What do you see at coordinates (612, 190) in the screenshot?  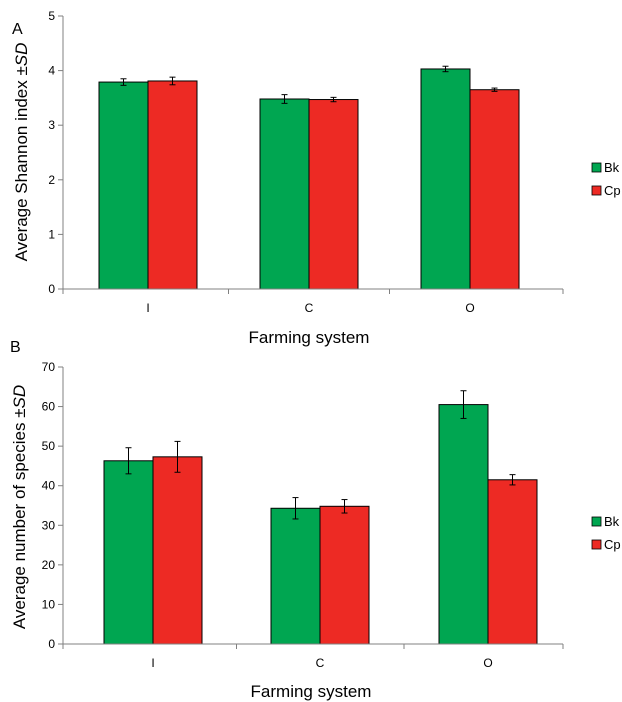 I see `panel-a-legend-label-cp: Cp` at bounding box center [612, 190].